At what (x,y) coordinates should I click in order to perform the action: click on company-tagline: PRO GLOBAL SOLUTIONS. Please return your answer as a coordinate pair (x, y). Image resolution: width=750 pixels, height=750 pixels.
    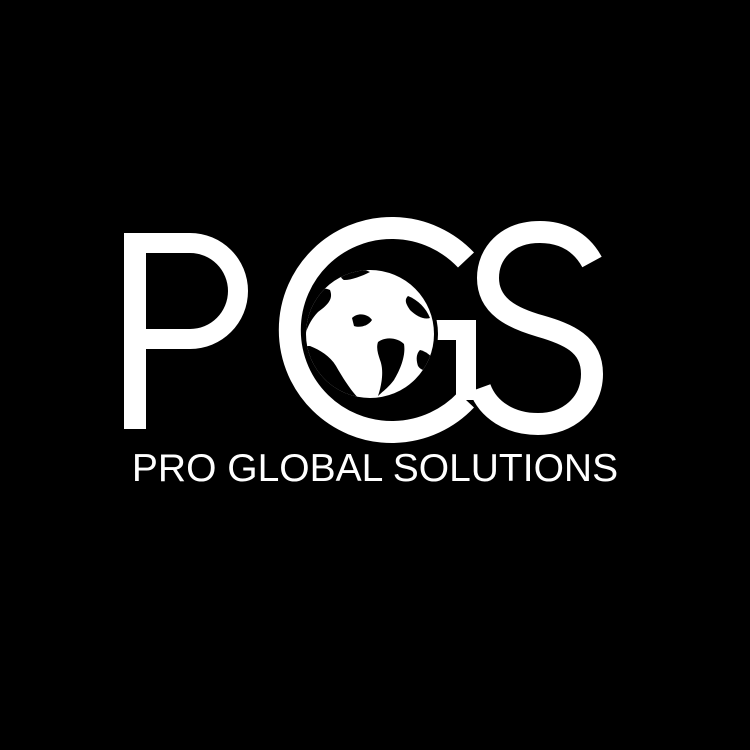
    Looking at the image, I should click on (375, 468).